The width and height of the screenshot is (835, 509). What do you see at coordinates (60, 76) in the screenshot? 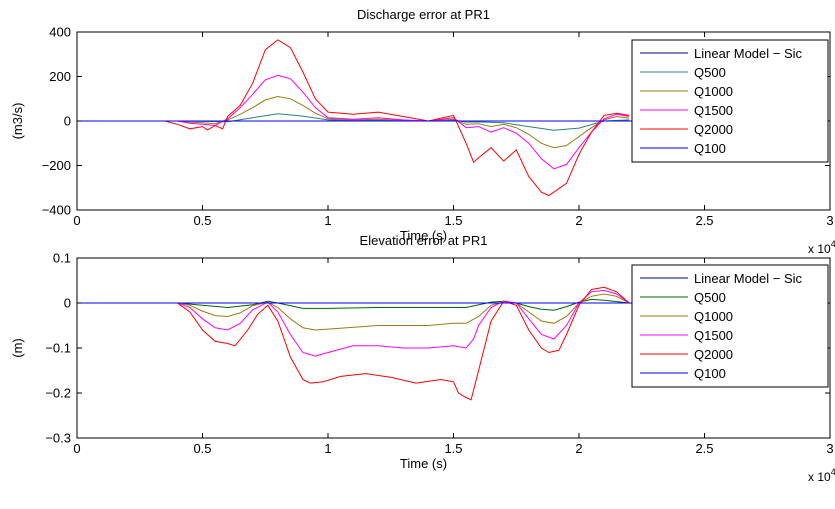
I see `y-tick-label: 200` at bounding box center [60, 76].